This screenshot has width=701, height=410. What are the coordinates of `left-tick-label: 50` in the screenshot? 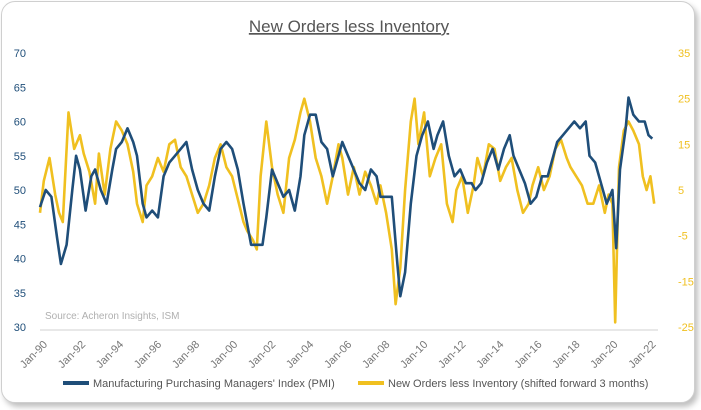 It's located at (20, 191).